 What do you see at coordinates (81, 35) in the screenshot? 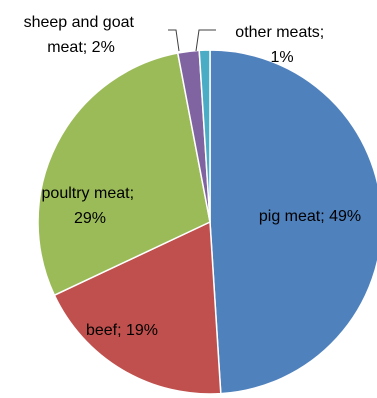
I see `slice-label-sheep-and-goat-meat: sheep and goat meat; 2%` at bounding box center [81, 35].